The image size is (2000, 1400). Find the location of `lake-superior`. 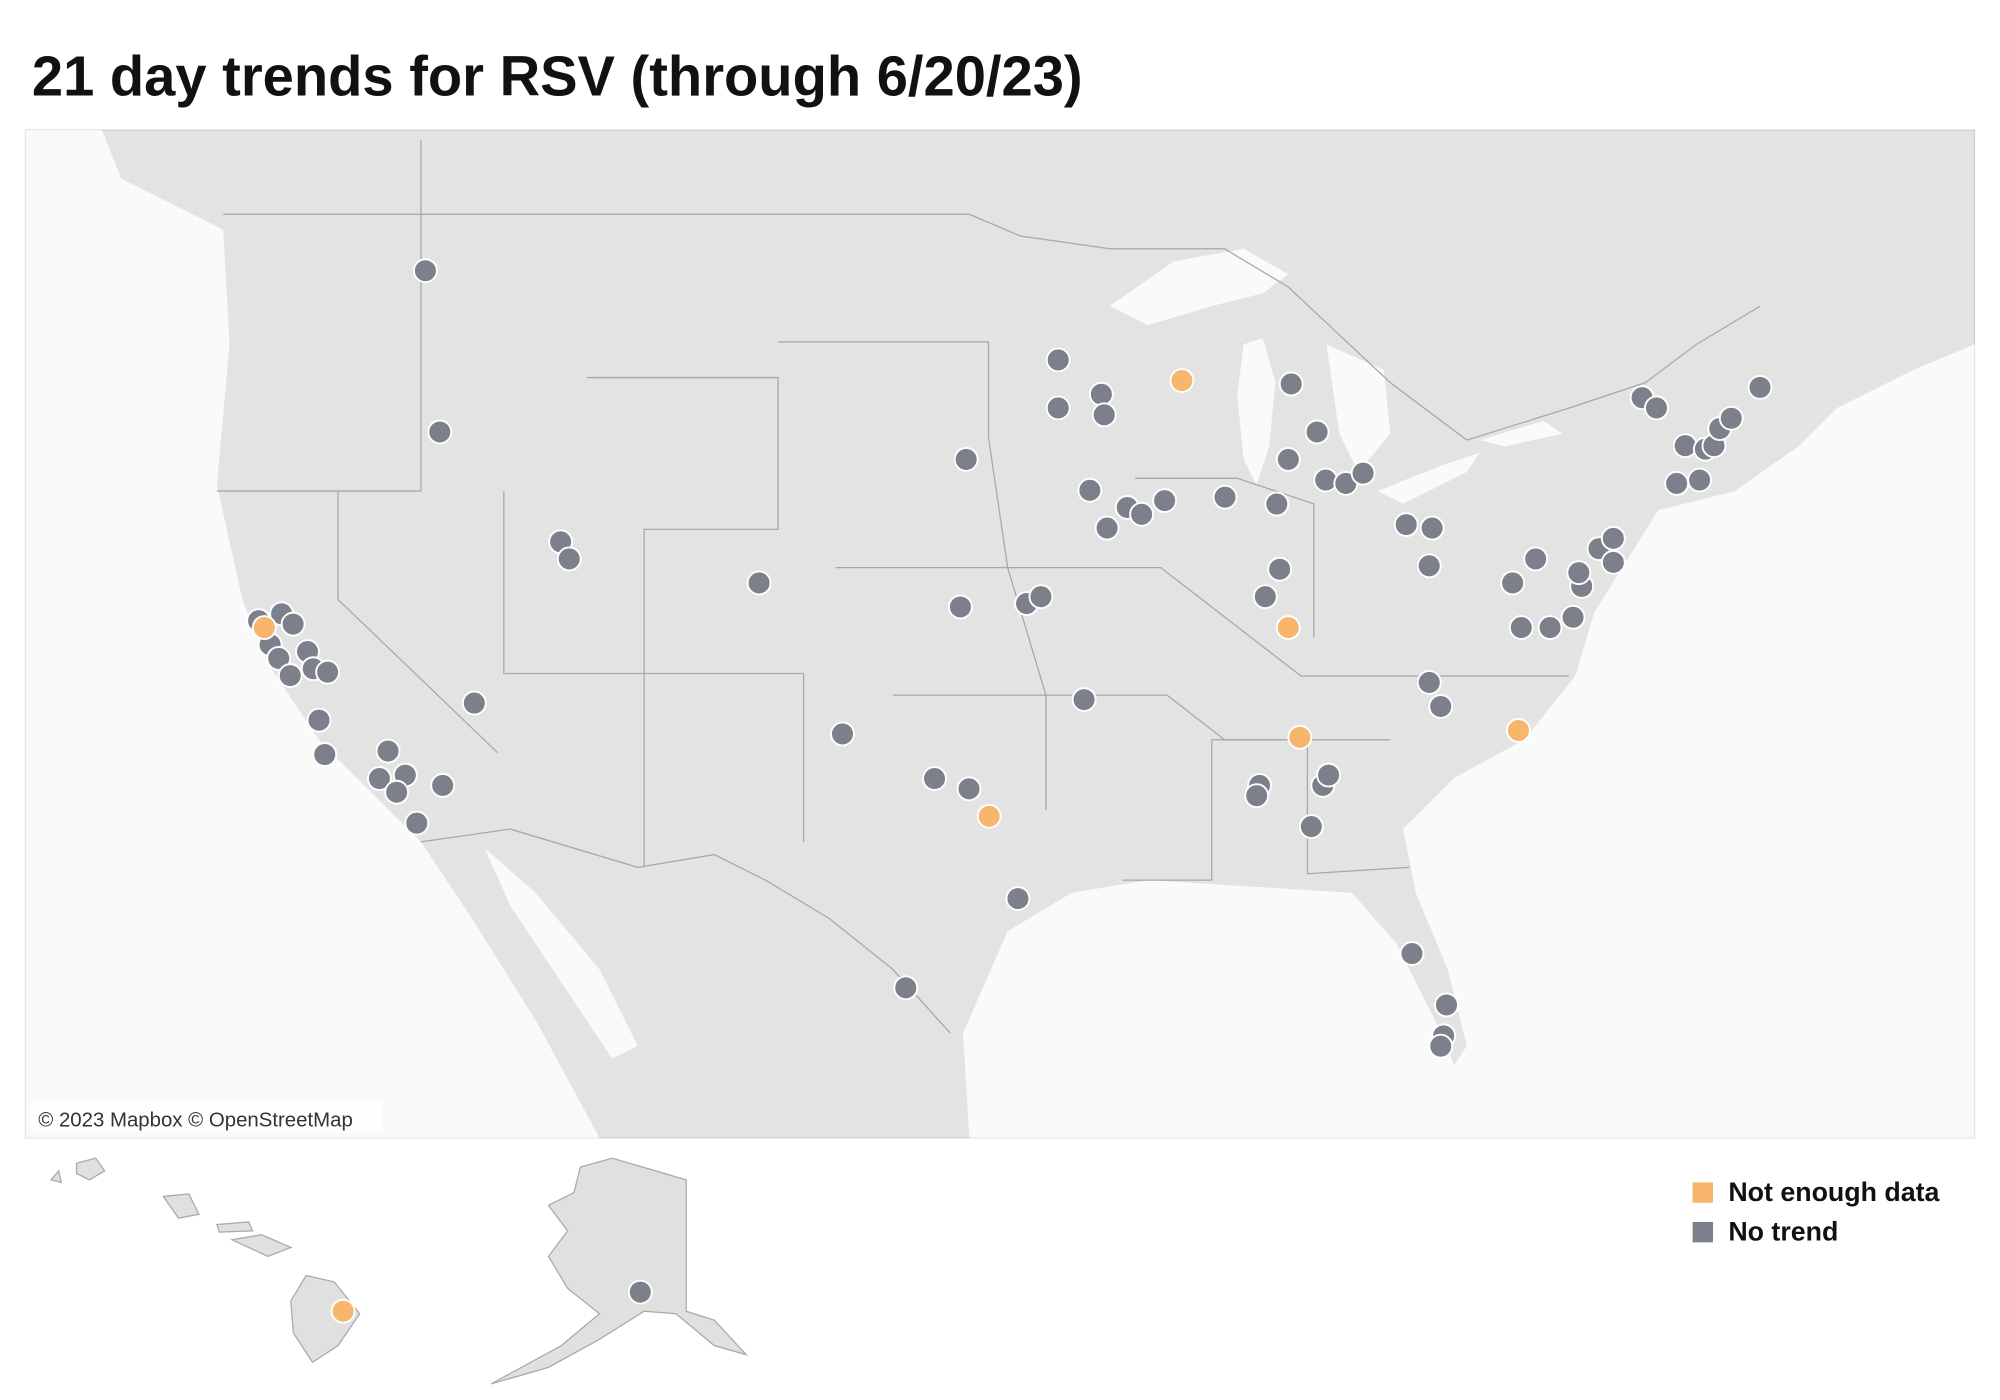

lake-superior is located at coordinates (1199, 287).